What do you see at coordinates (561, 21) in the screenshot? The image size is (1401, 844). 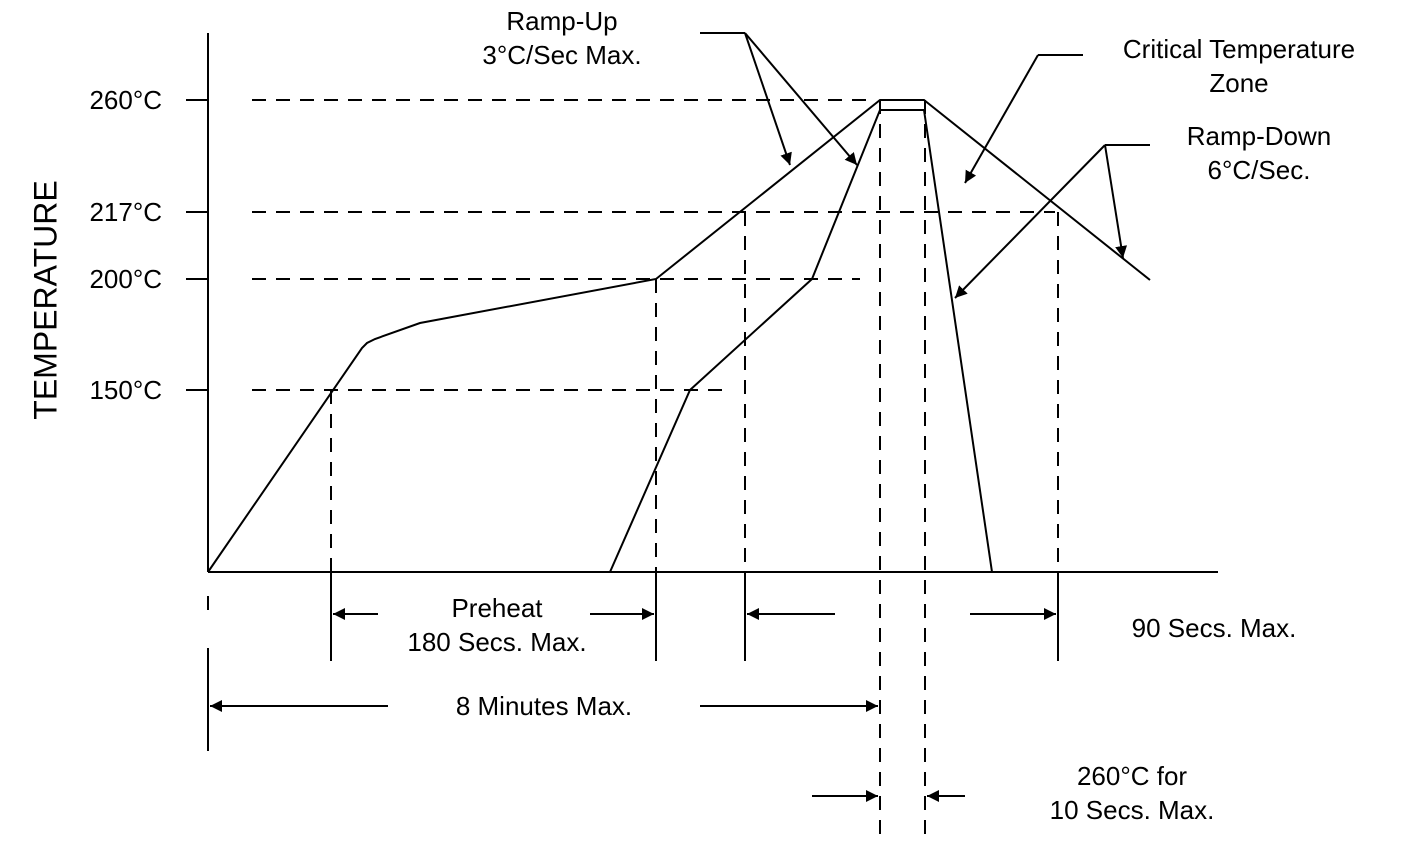 I see `ramp-up-label: Ramp-Up` at bounding box center [561, 21].